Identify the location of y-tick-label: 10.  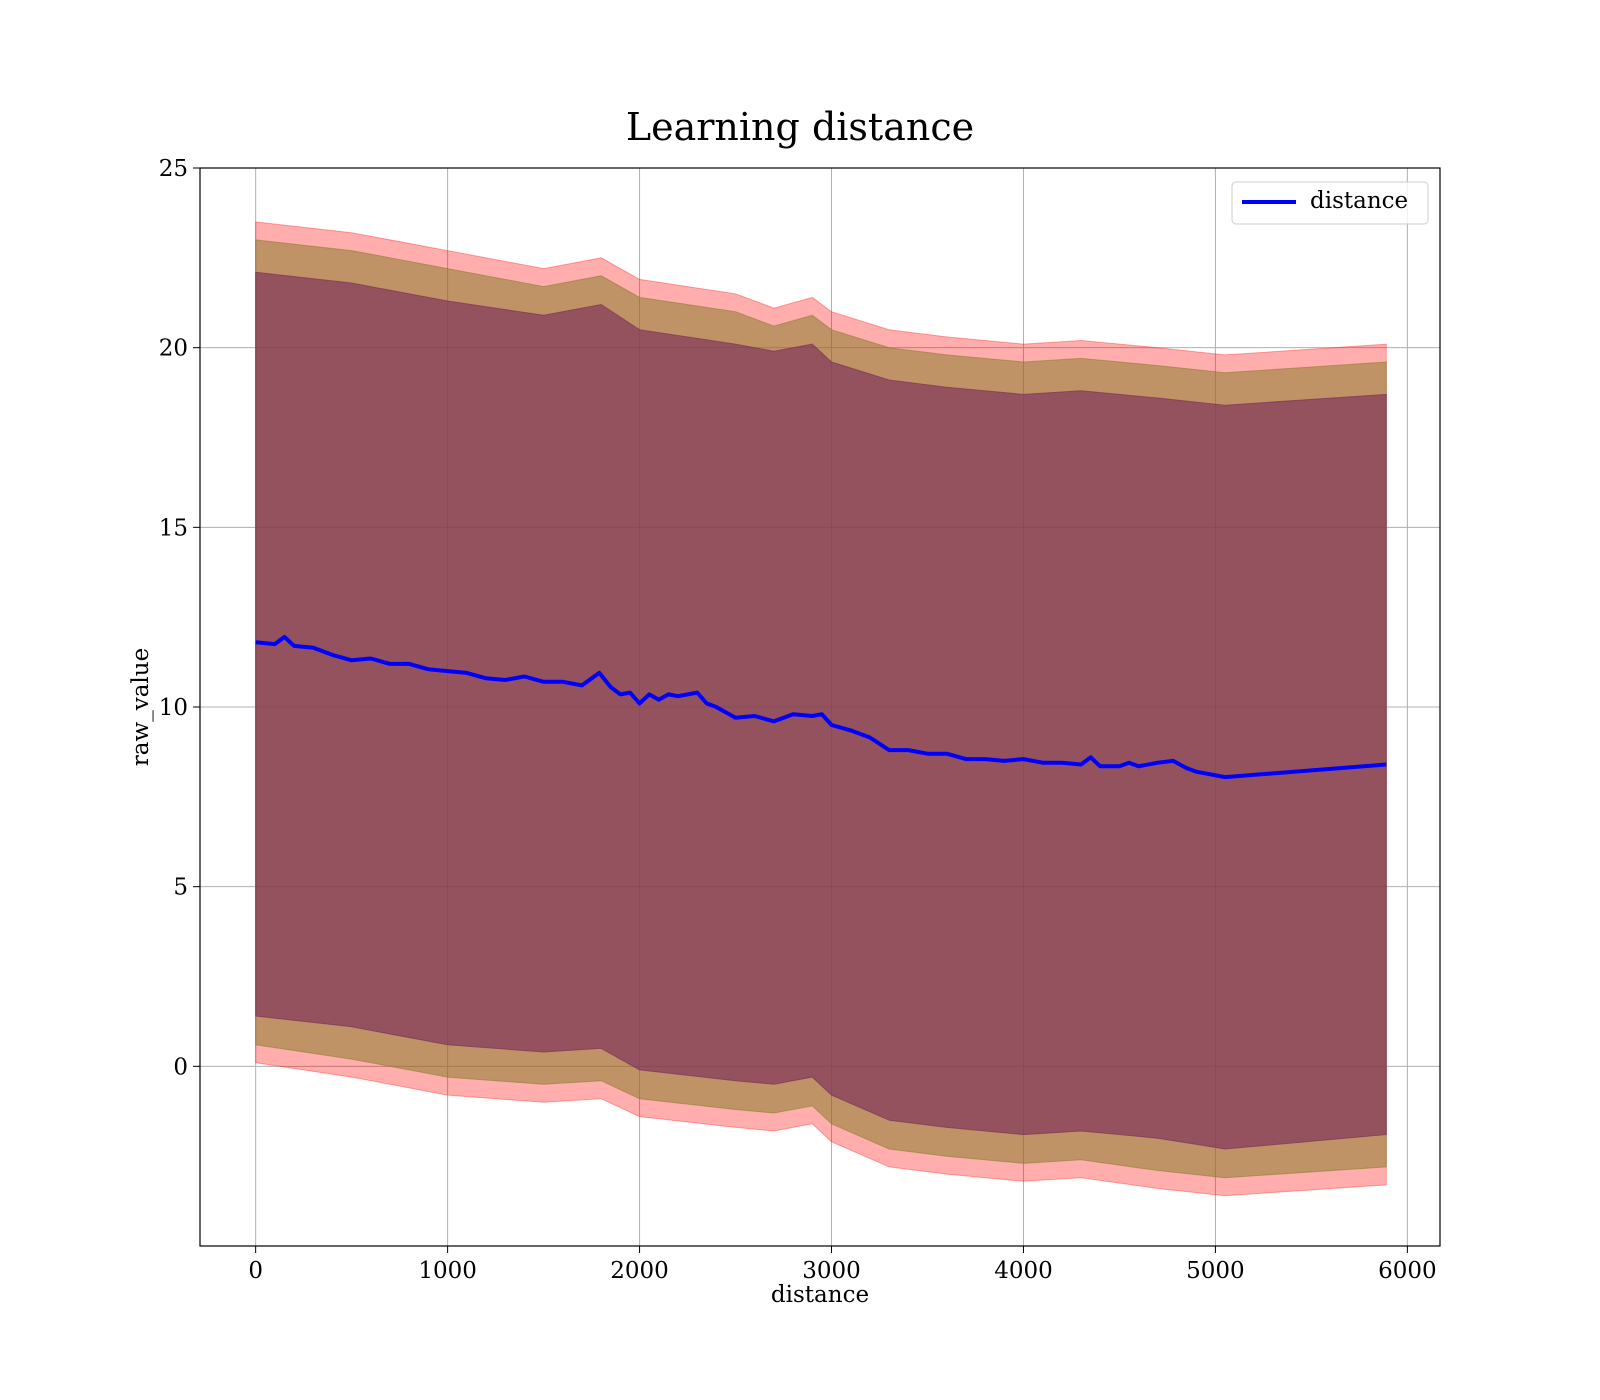
(173, 708).